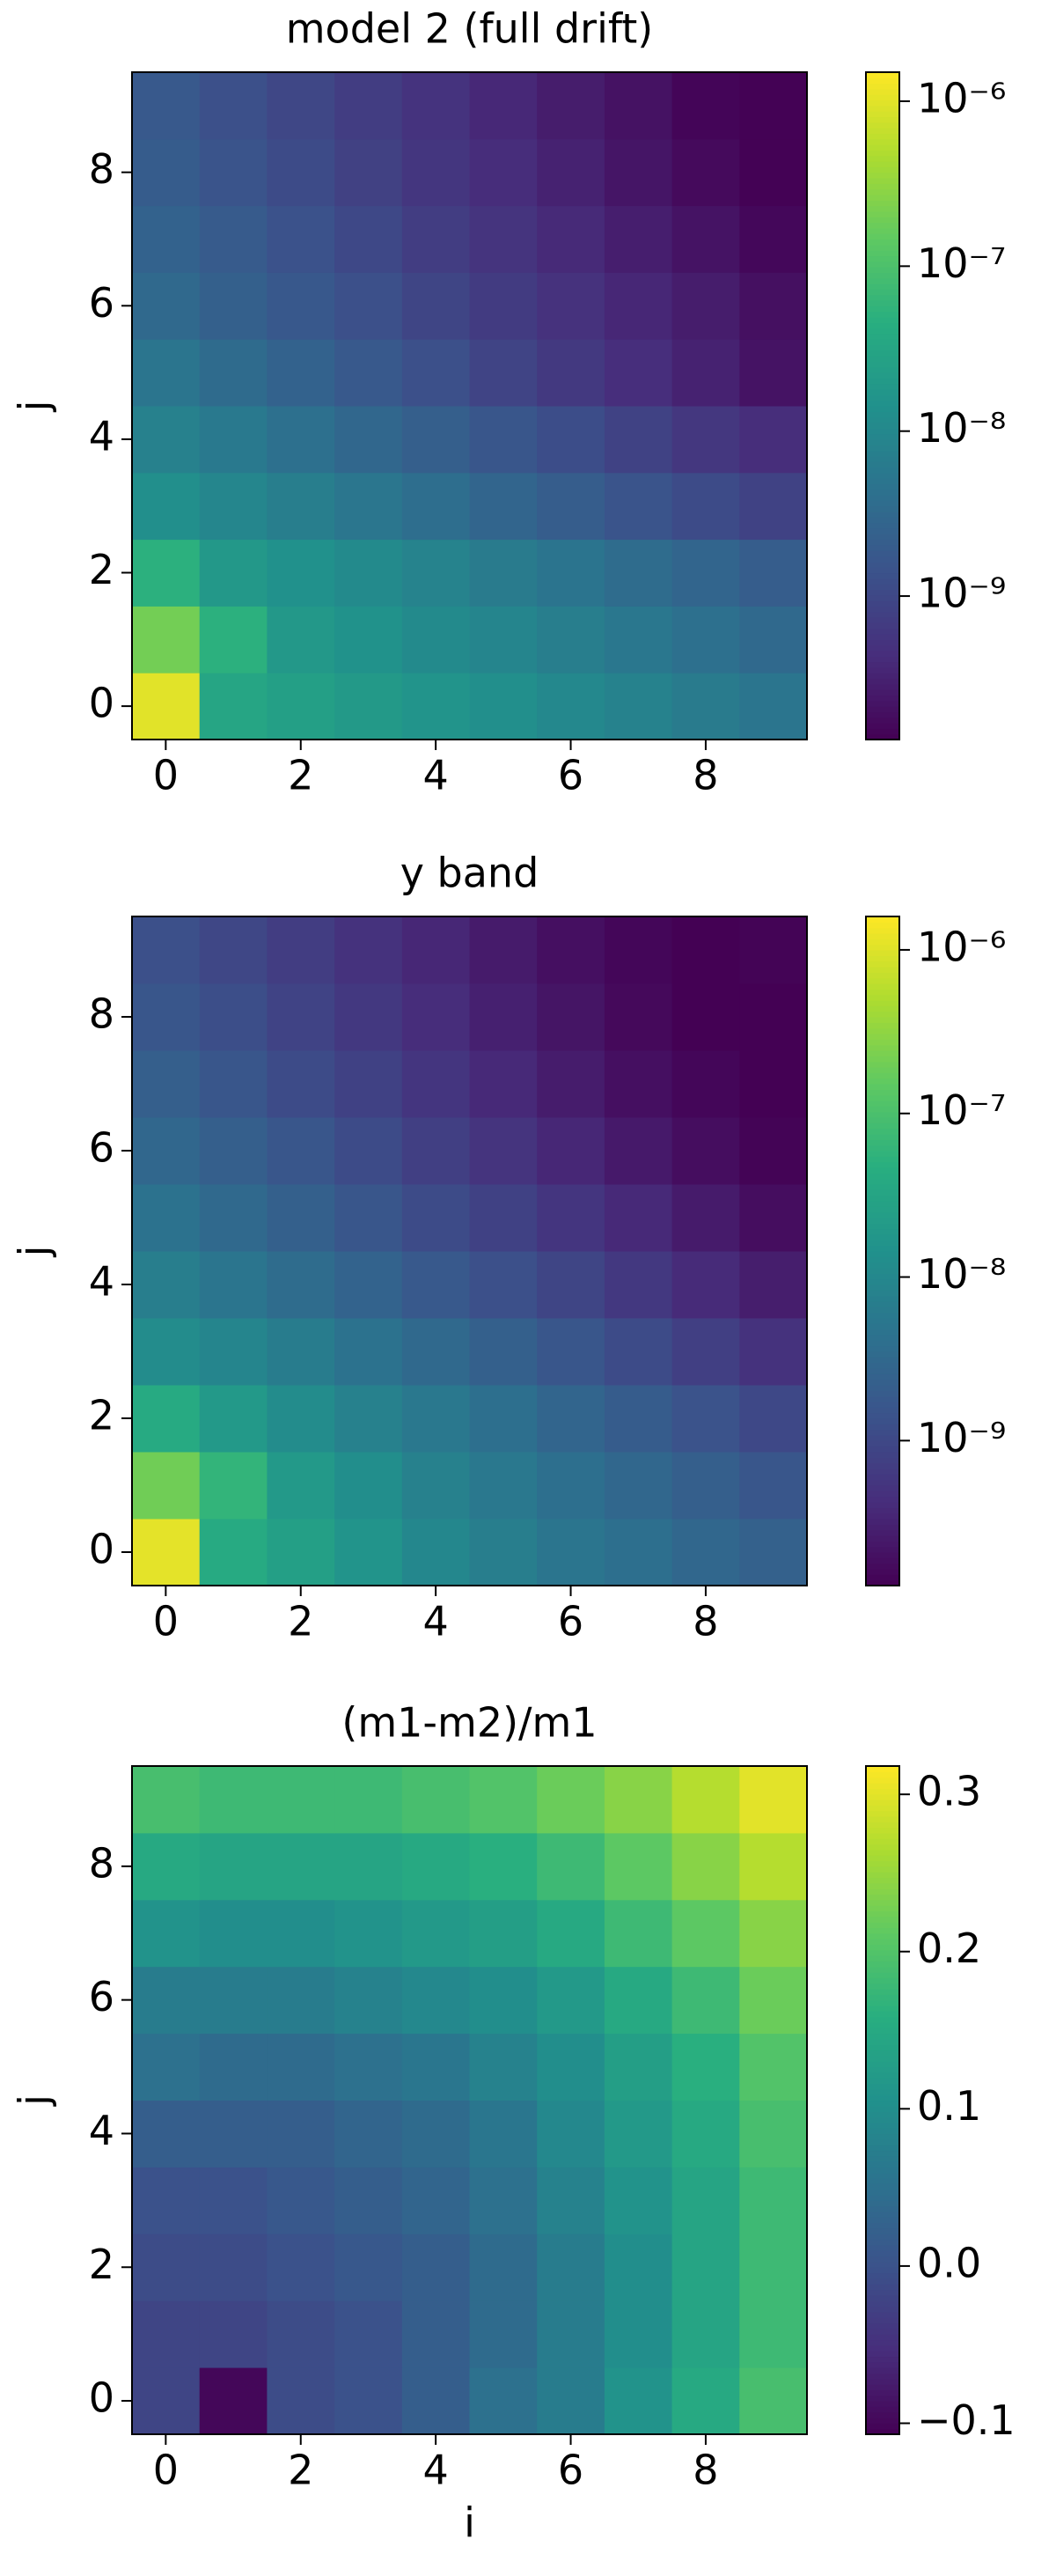  Describe the element at coordinates (949, 2263) in the screenshot. I see `colorbar-tick-label: 0.0` at that location.